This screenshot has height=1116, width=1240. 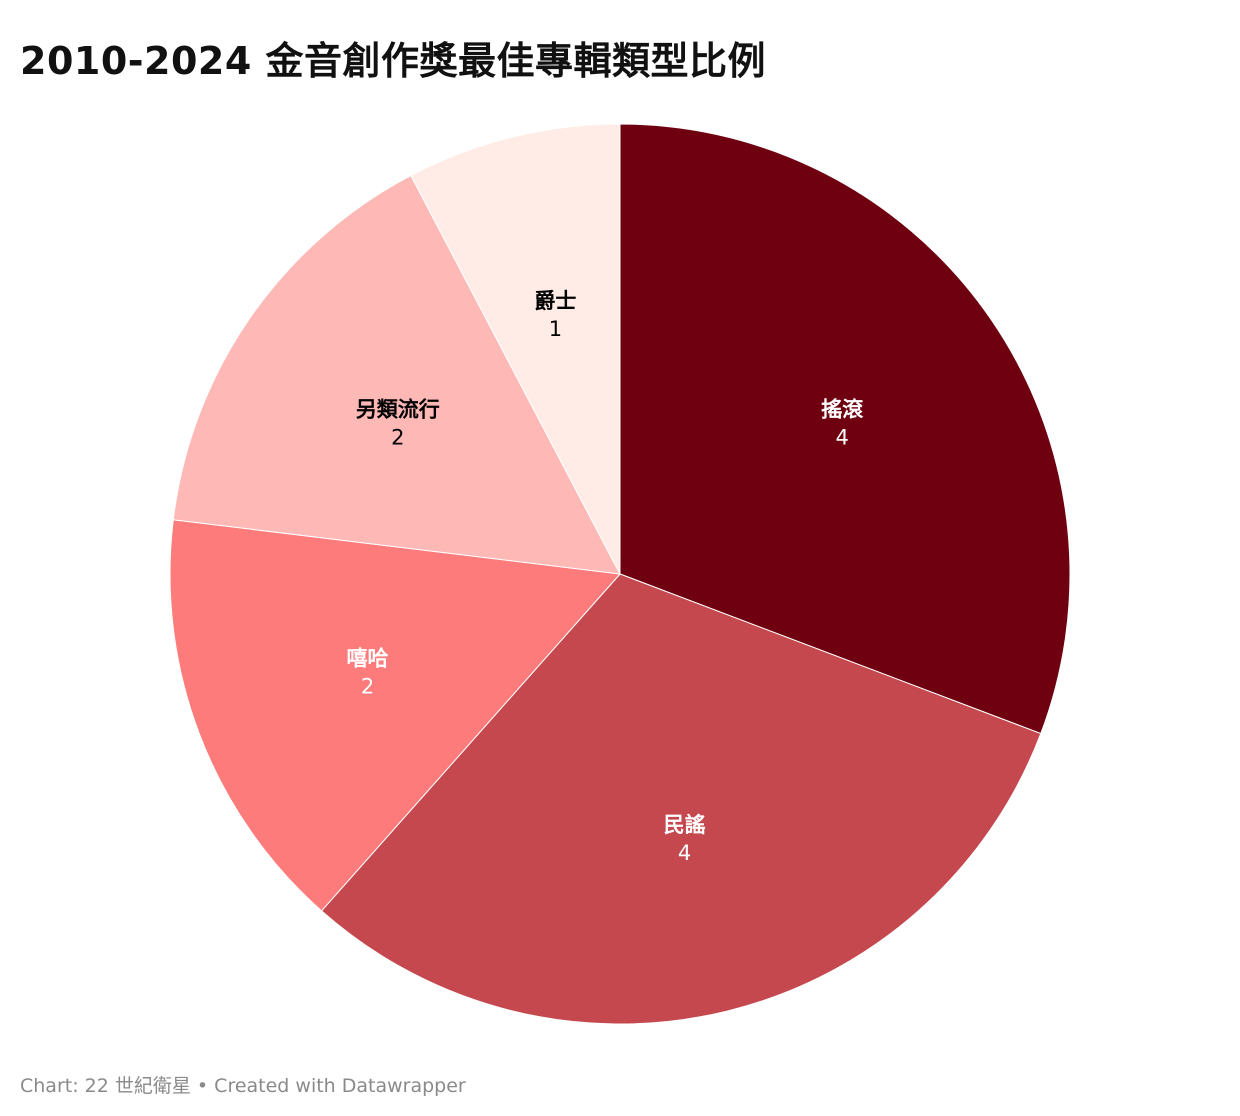 I want to click on footer-credit: Created with Datawrapper, so click(x=340, y=1086).